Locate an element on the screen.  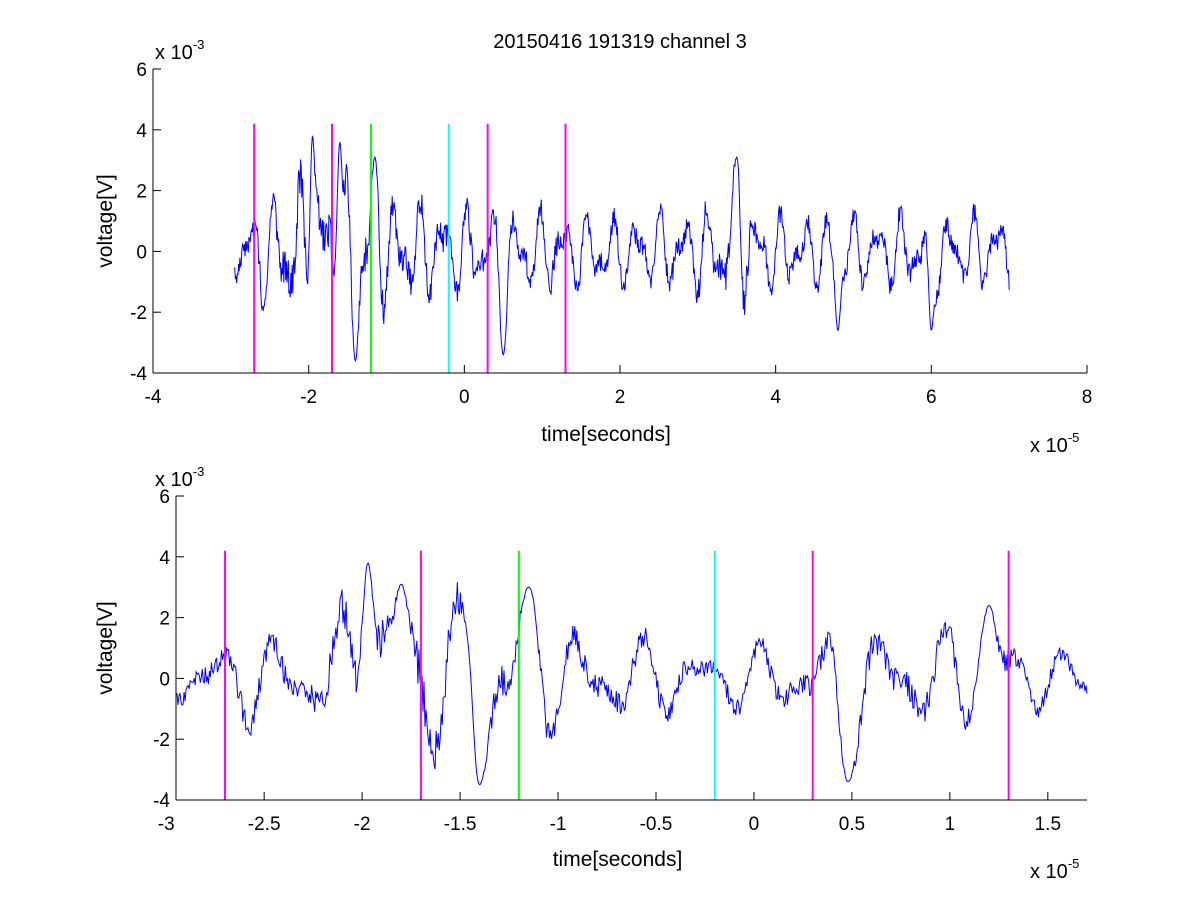
x-tick-label: 6 is located at coordinates (931, 397).